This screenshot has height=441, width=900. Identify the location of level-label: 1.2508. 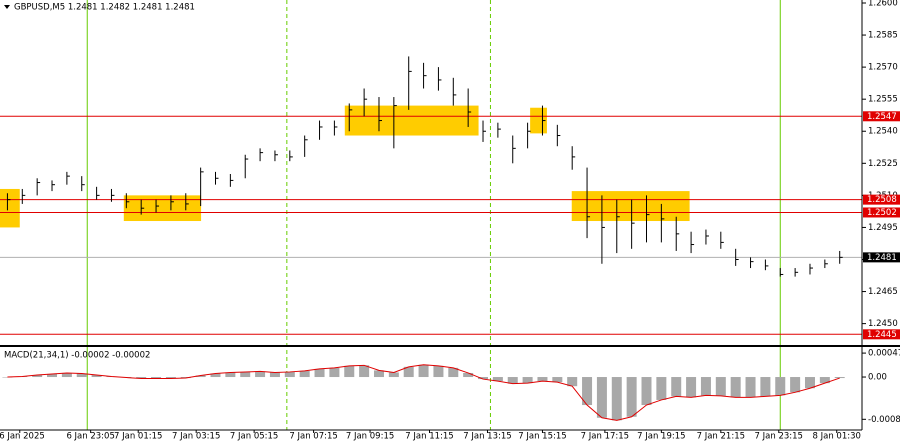
(882, 200).